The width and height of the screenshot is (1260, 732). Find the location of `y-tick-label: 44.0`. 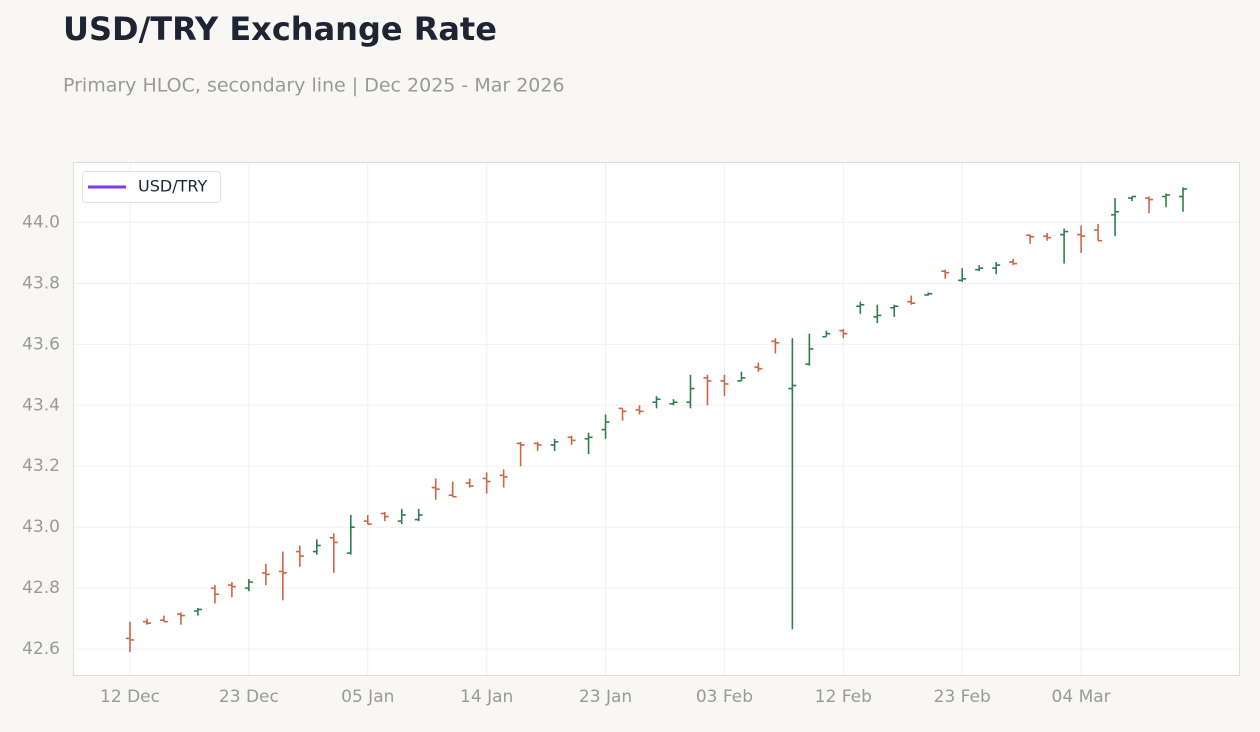

y-tick-label: 44.0 is located at coordinates (41, 222).